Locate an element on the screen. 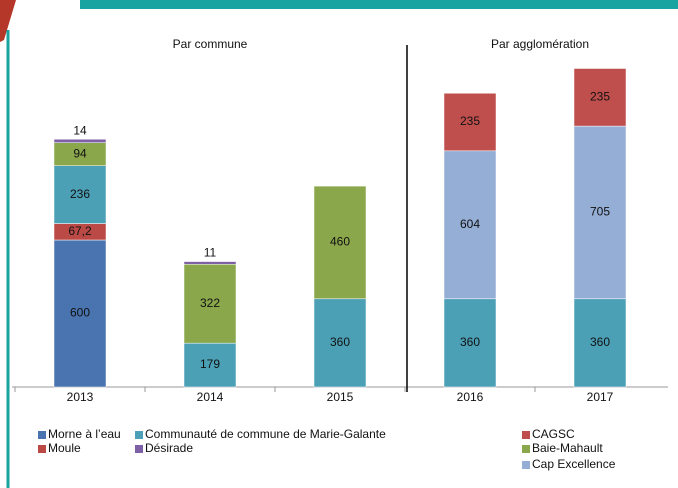  x-tick-label: 2014 is located at coordinates (210, 397).